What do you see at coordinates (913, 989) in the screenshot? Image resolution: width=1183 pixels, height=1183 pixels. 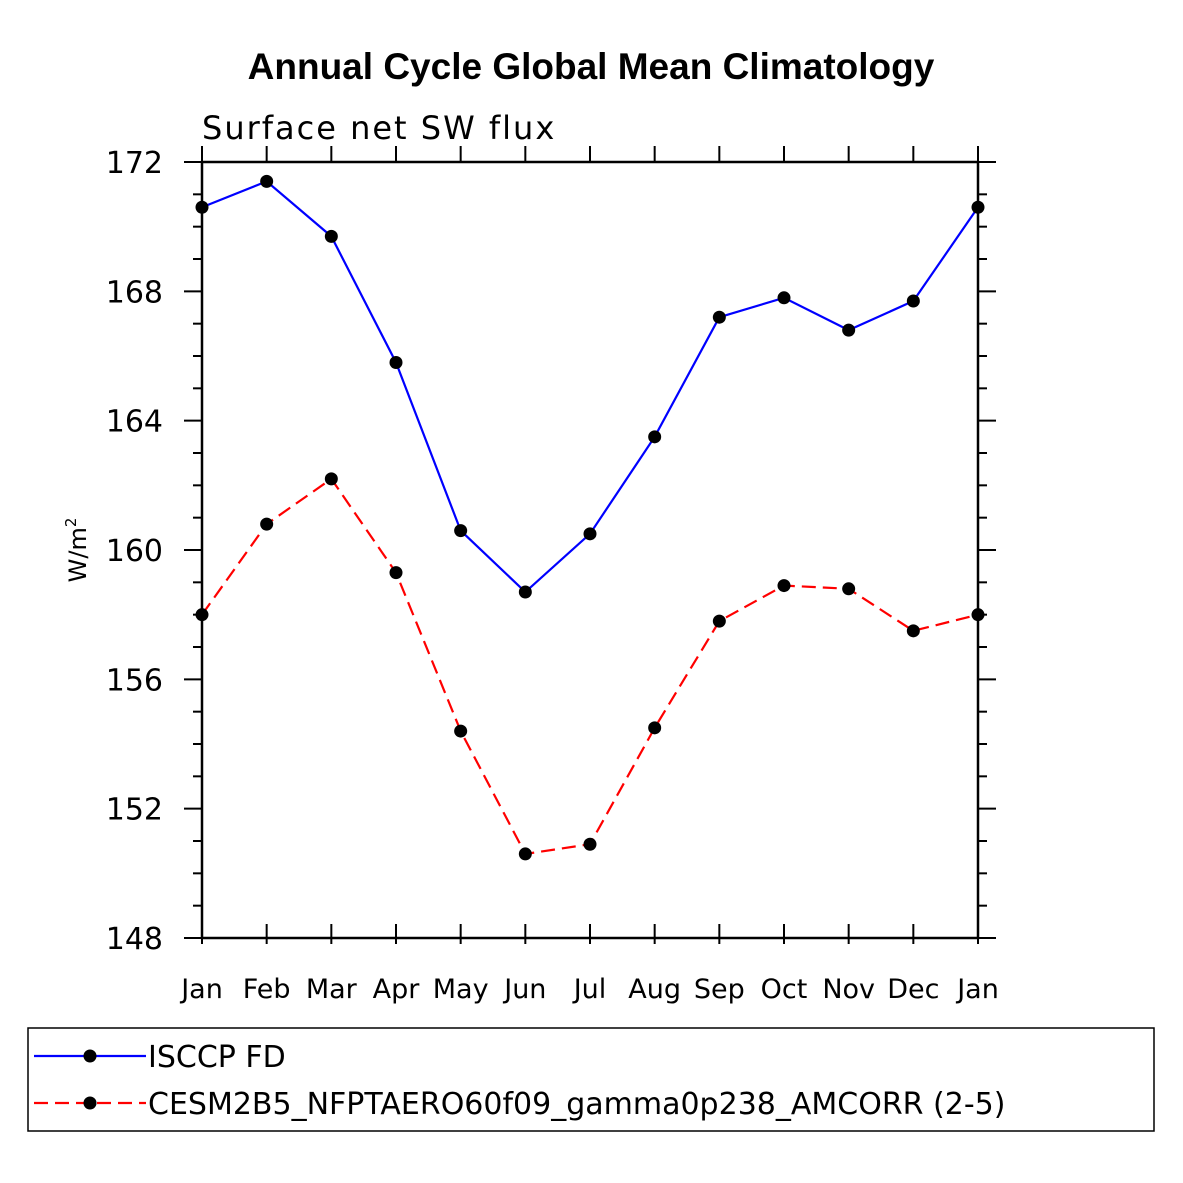 I see `x-tick-label: Dec` at bounding box center [913, 989].